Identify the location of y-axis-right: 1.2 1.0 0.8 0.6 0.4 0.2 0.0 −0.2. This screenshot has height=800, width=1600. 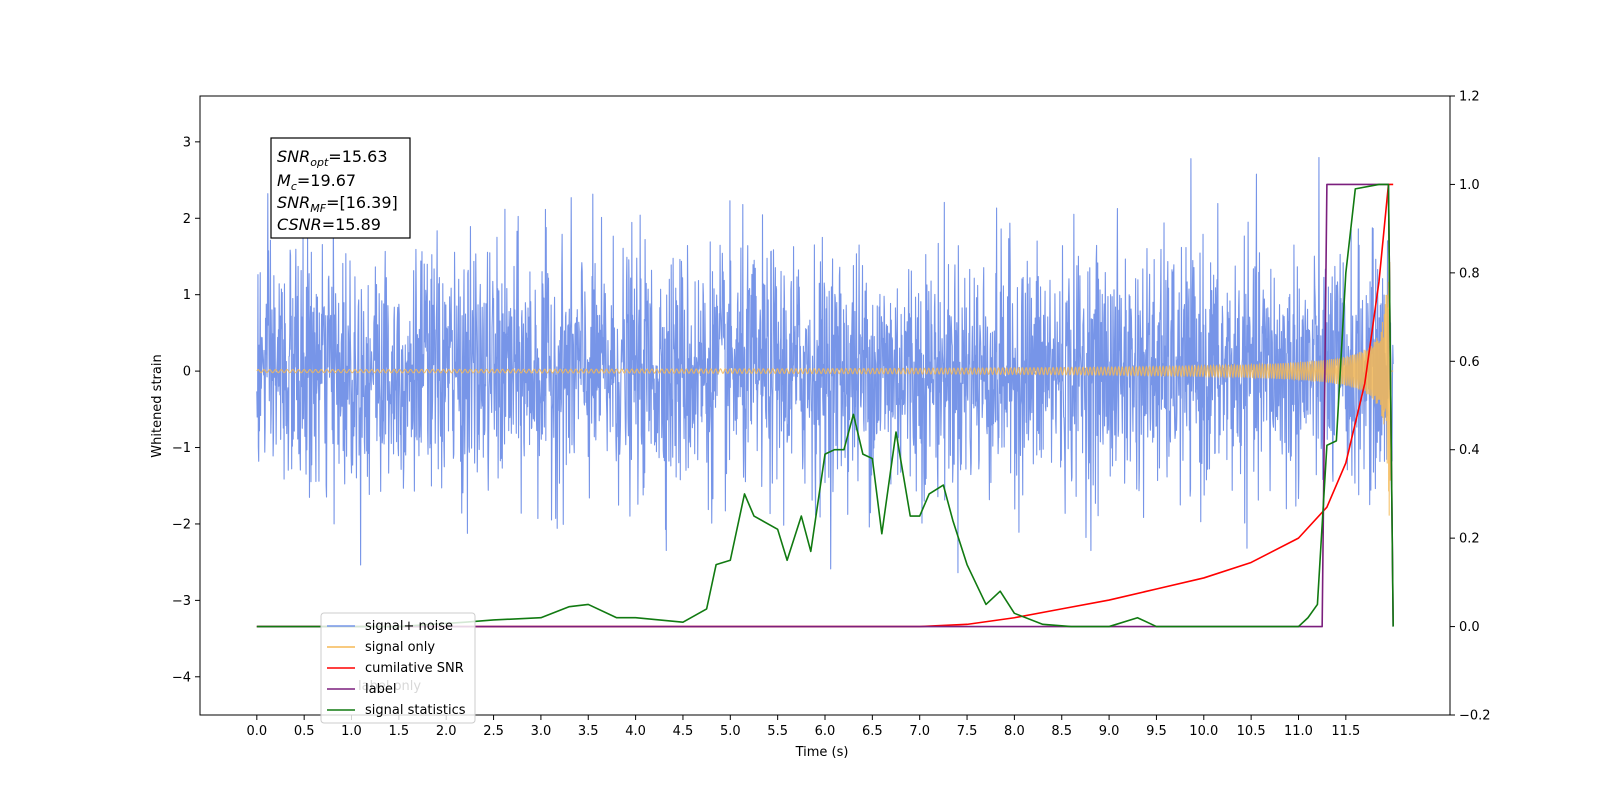
(1470, 407).